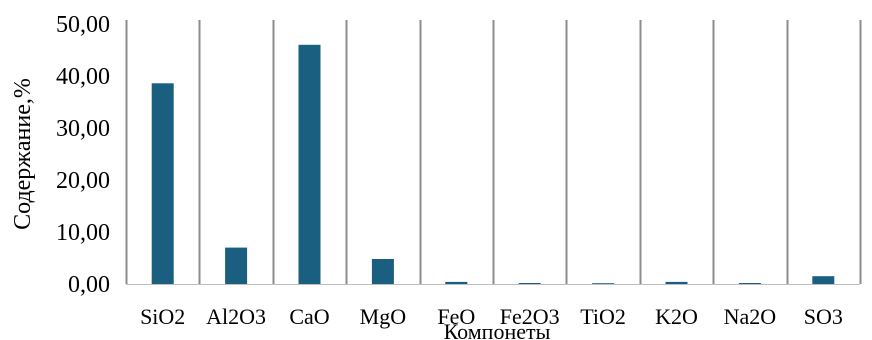  Describe the element at coordinates (491, 316) in the screenshot. I see `x-tick-labels: SiO2 Al2O3 CaO MgO FeO Fe2O3 TiO2 K2O Na2O SO3` at that location.